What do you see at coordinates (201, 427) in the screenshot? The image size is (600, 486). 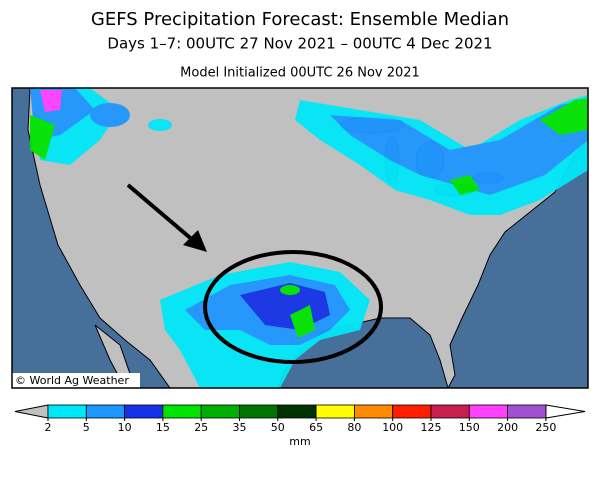 I see `colorbar-tick-label: 25` at bounding box center [201, 427].